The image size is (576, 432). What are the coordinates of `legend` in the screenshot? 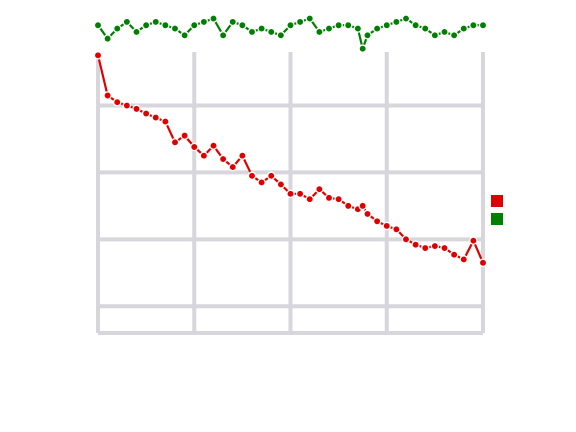 It's located at (497, 210).